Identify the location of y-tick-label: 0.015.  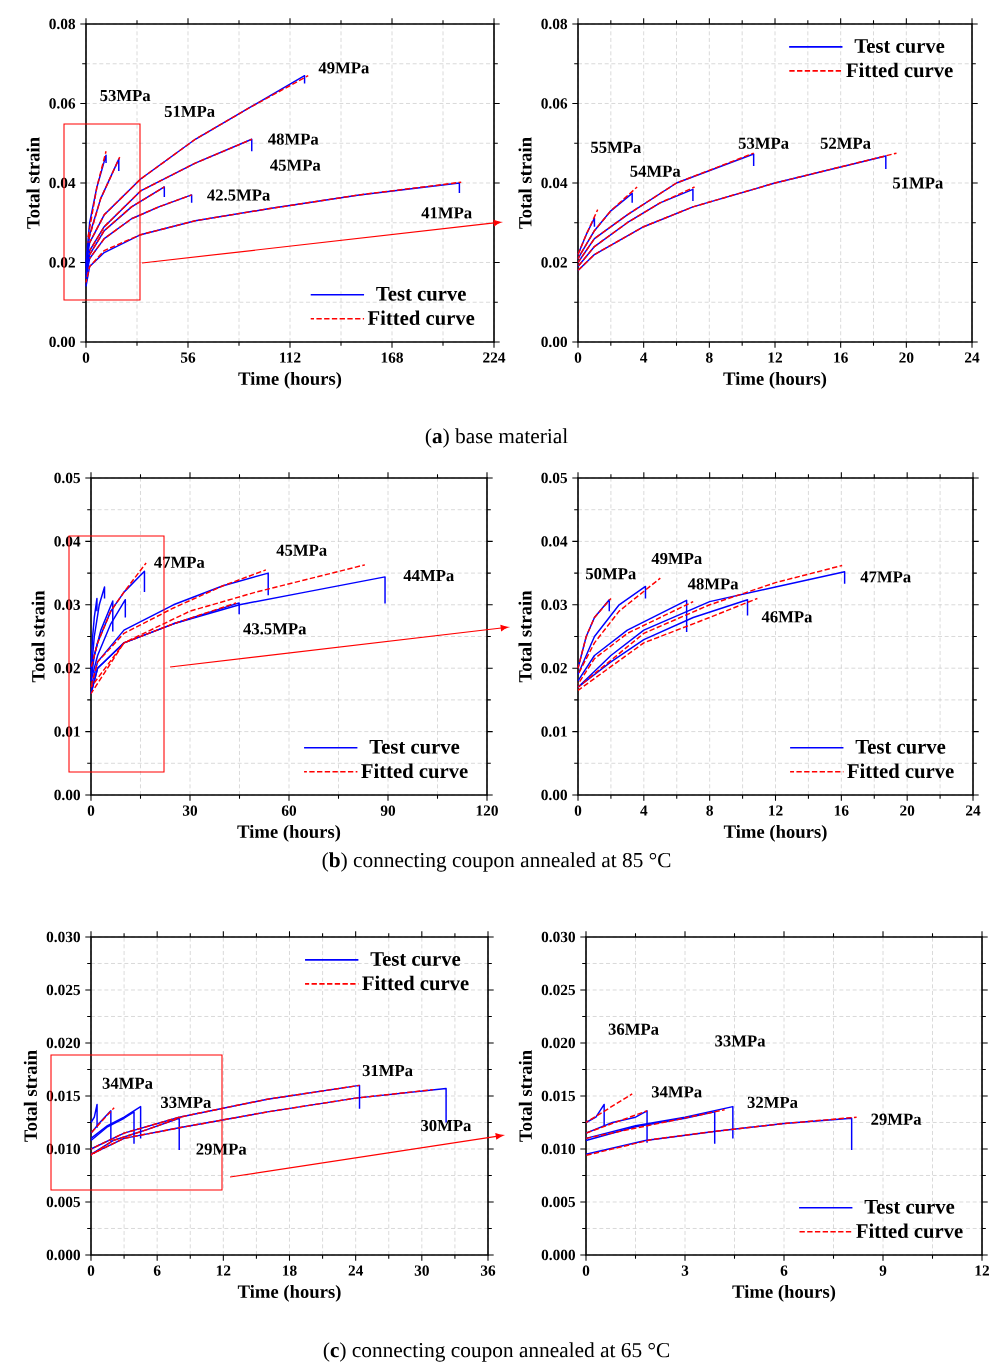
(63, 1096).